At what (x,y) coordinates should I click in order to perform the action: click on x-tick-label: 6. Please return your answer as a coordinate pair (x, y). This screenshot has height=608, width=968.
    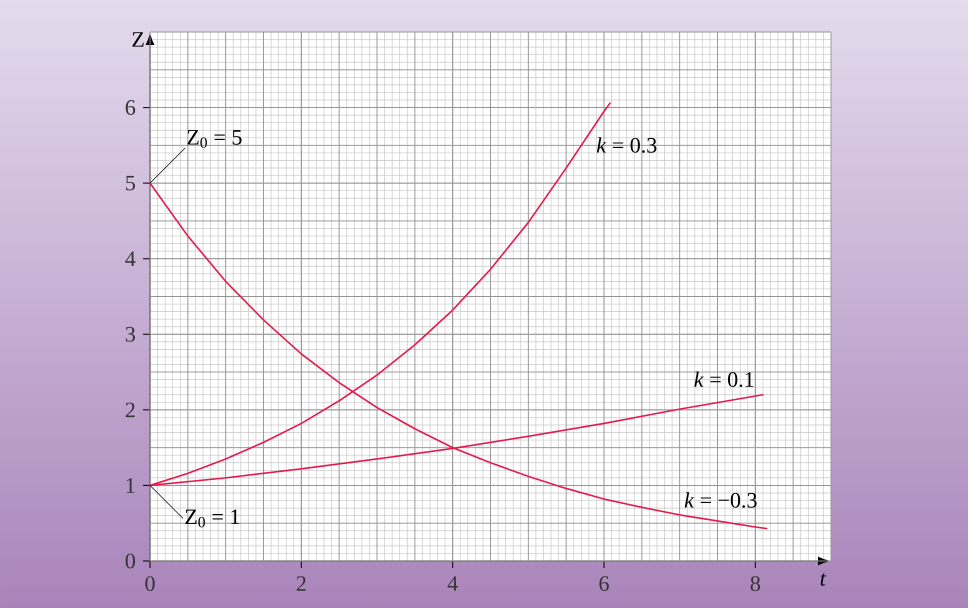
    Looking at the image, I should click on (604, 583).